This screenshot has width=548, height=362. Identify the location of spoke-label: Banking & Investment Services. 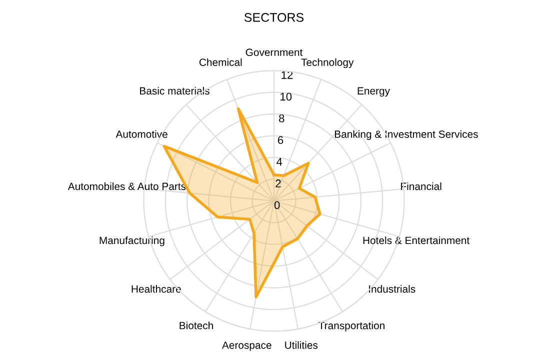
(406, 135).